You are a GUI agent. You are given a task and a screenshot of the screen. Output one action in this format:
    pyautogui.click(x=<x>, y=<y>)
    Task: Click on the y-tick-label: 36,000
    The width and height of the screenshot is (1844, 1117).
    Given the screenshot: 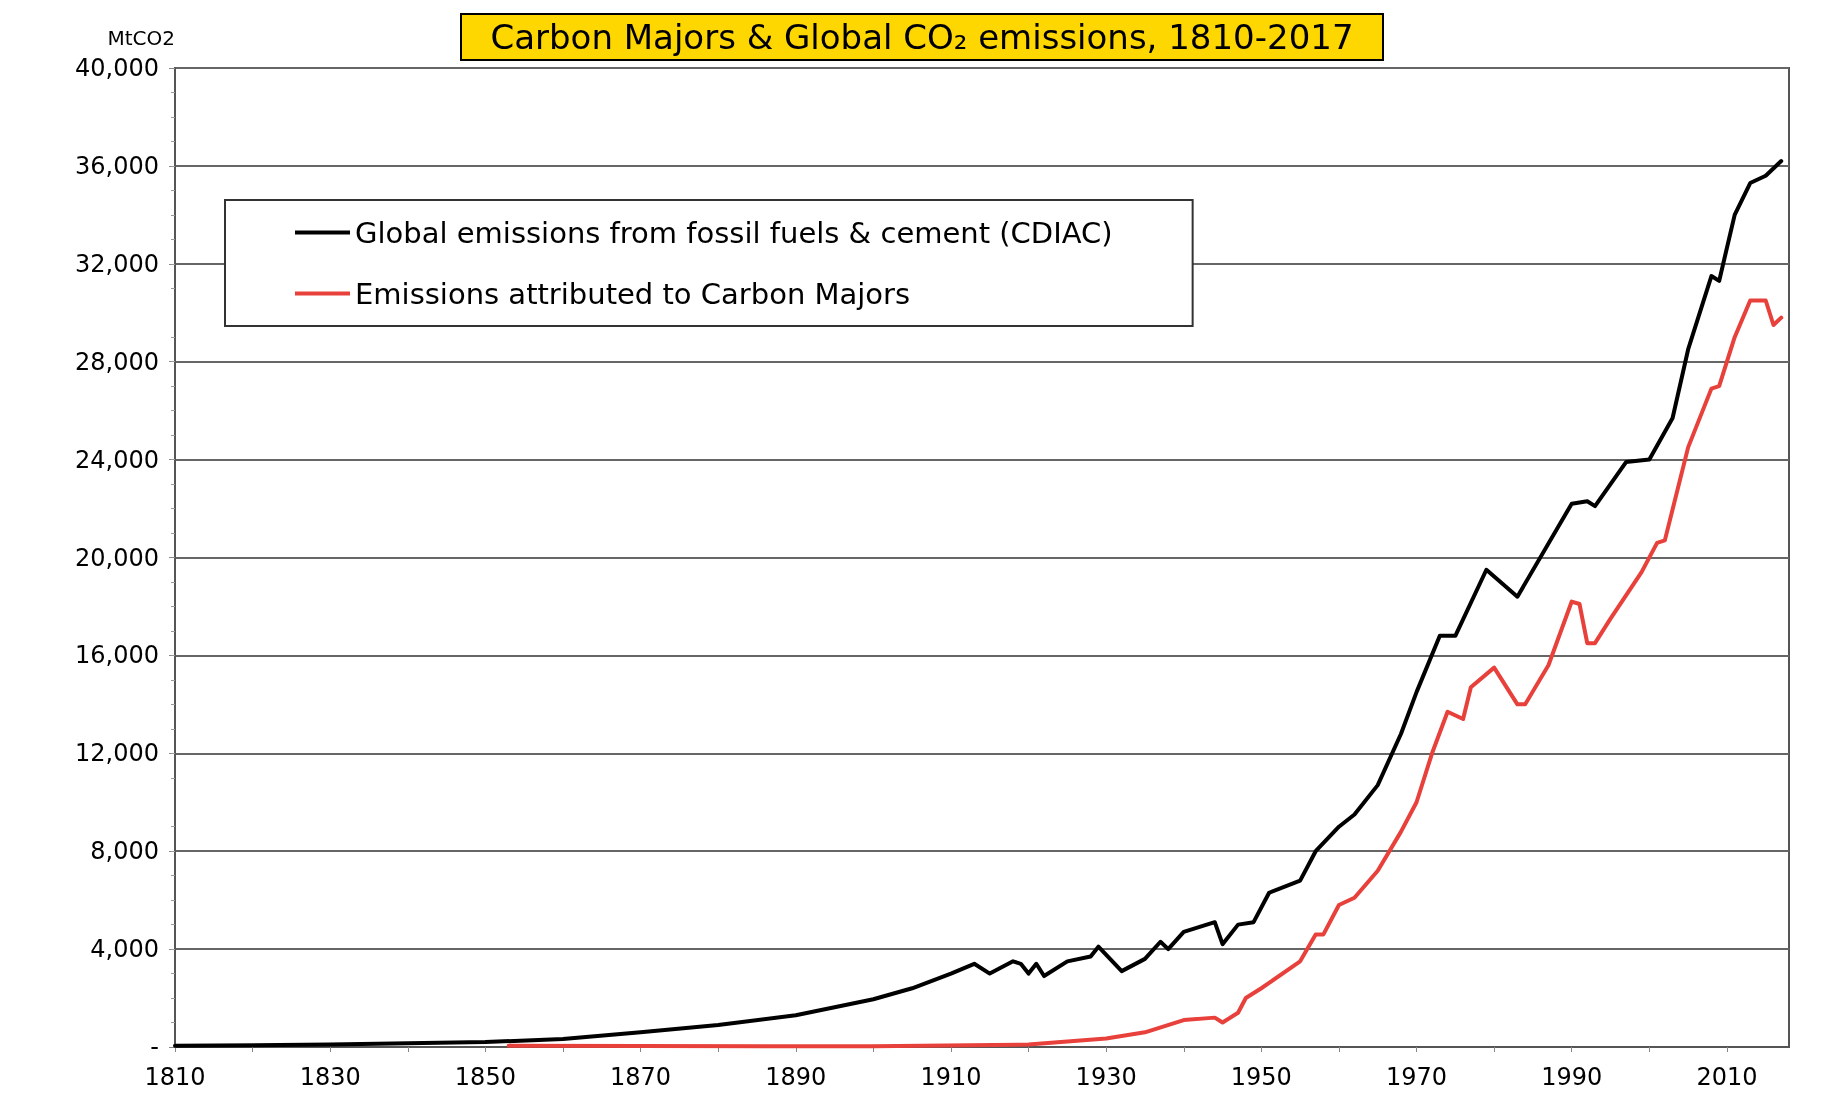 What is the action you would take?
    pyautogui.click(x=117, y=165)
    